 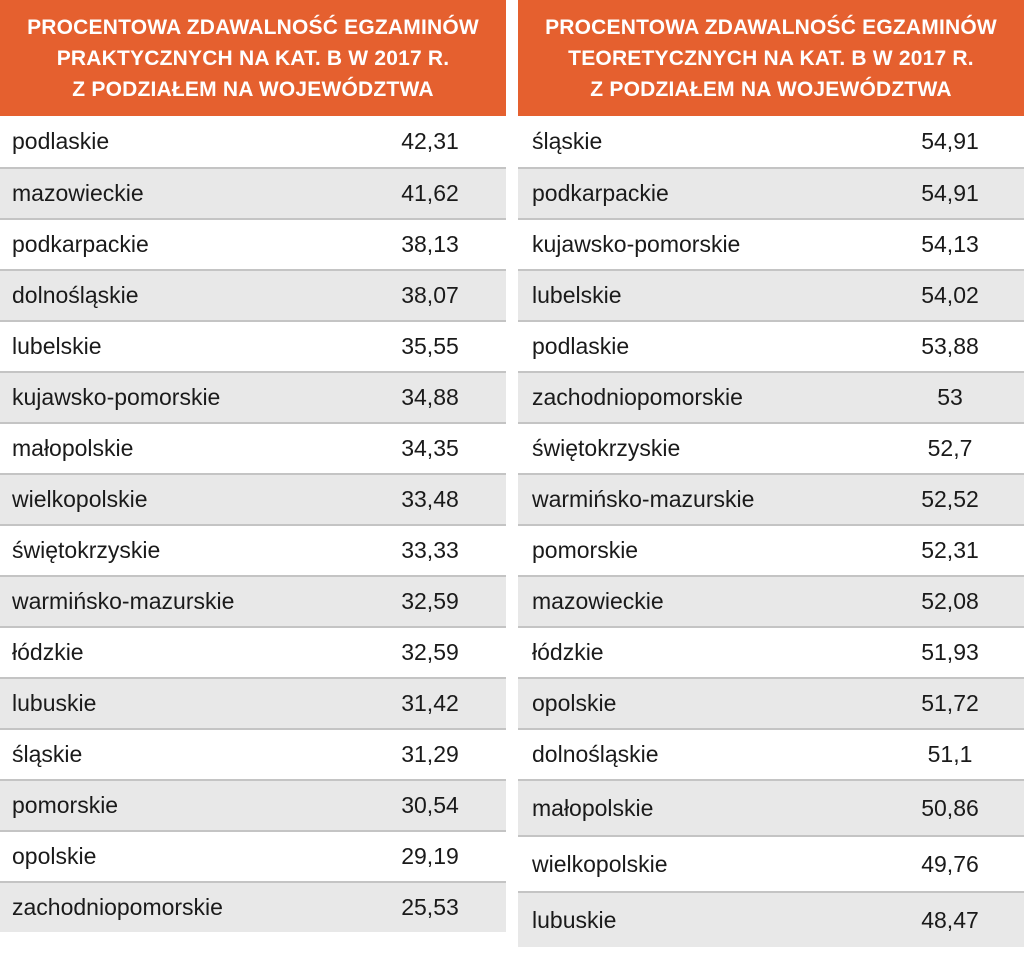 What do you see at coordinates (430, 295) in the screenshot?
I see `pass-rate-value: 38,07` at bounding box center [430, 295].